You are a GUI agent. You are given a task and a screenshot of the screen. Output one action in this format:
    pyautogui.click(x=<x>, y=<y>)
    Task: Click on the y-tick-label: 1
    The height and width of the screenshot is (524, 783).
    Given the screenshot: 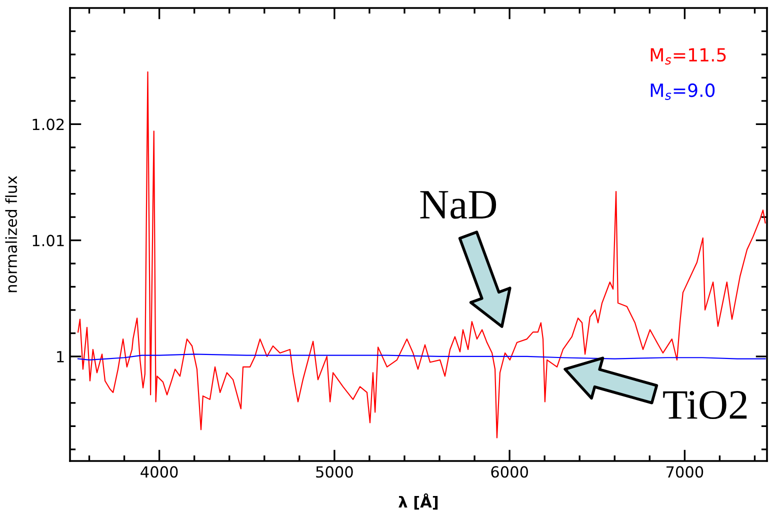 What is the action you would take?
    pyautogui.click(x=60, y=356)
    